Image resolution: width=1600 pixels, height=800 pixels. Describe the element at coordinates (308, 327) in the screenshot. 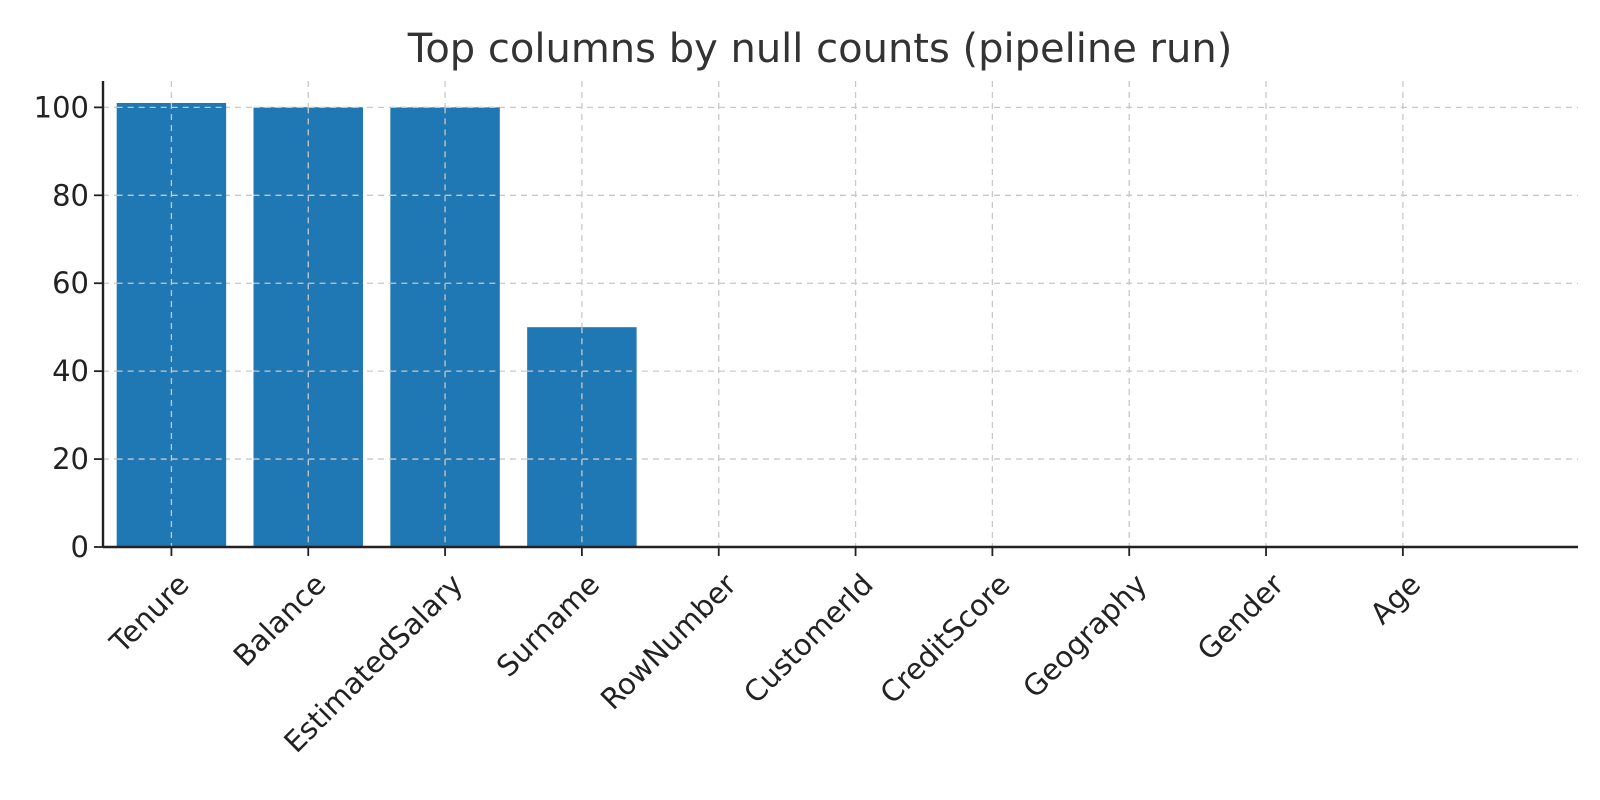

I see `bar-balance` at that location.